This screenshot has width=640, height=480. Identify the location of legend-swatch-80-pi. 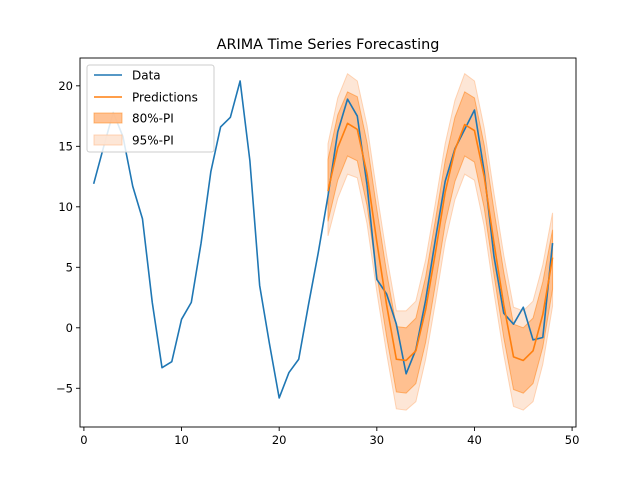
(108, 118).